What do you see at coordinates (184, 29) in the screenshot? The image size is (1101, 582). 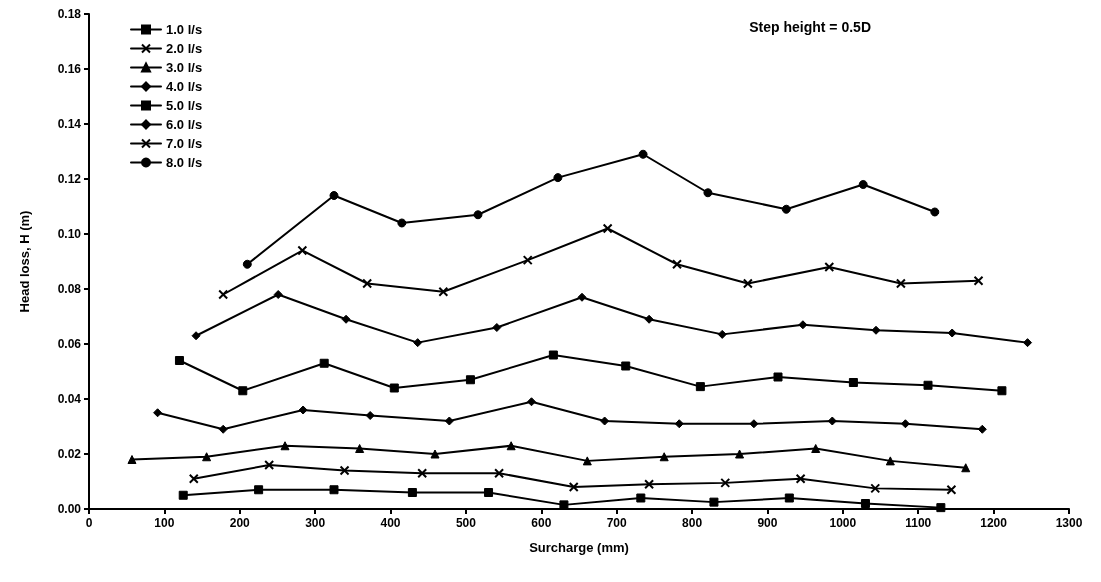 I see `legend-label: 1.0 l/s` at bounding box center [184, 29].